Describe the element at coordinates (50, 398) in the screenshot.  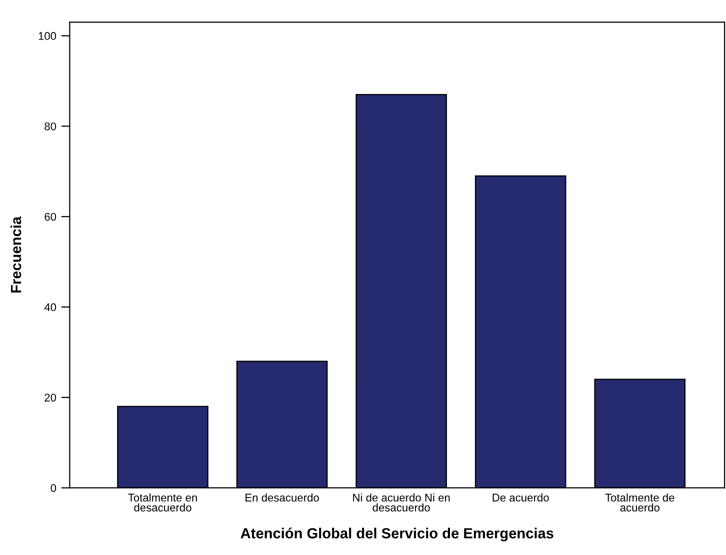
I see `y-tick-label: 20` at that location.